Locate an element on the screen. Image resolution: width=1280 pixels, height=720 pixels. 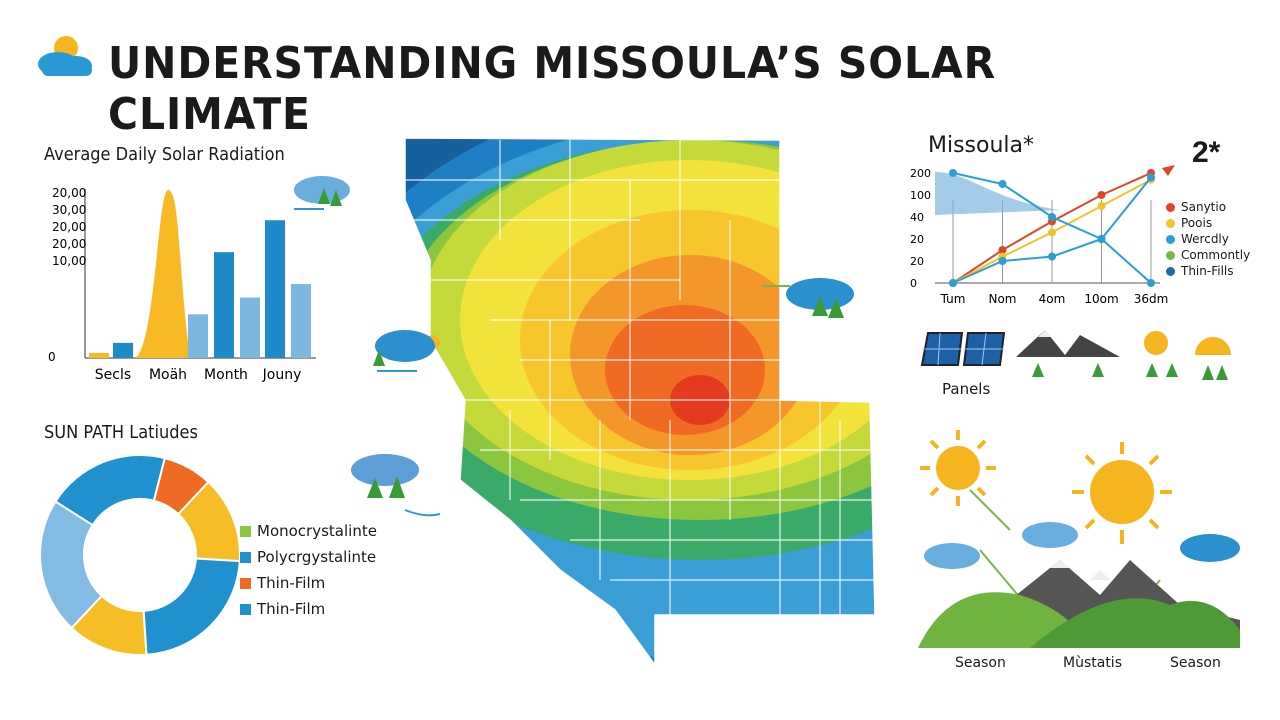
page-title: UNDERSTANDING MISSOULA’S SOLAR CLIMATE is located at coordinates (552, 89).